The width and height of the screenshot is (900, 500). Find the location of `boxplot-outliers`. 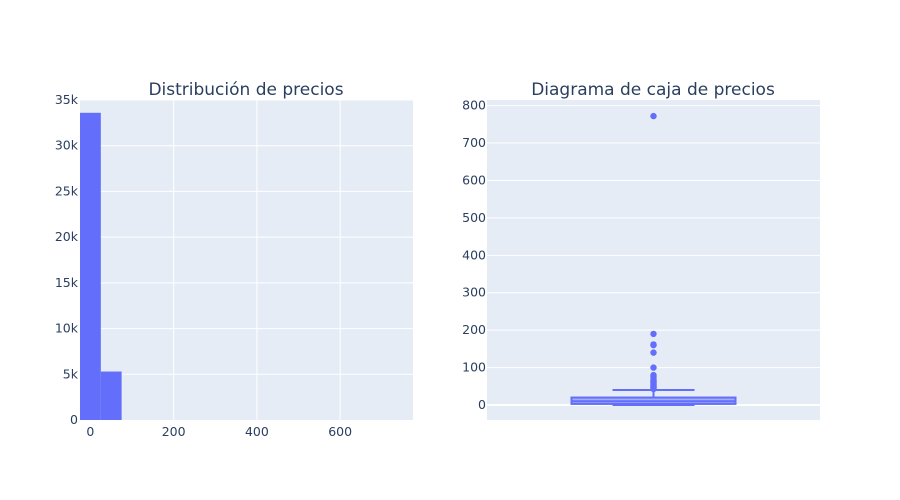

boxplot-outliers is located at coordinates (653, 252).